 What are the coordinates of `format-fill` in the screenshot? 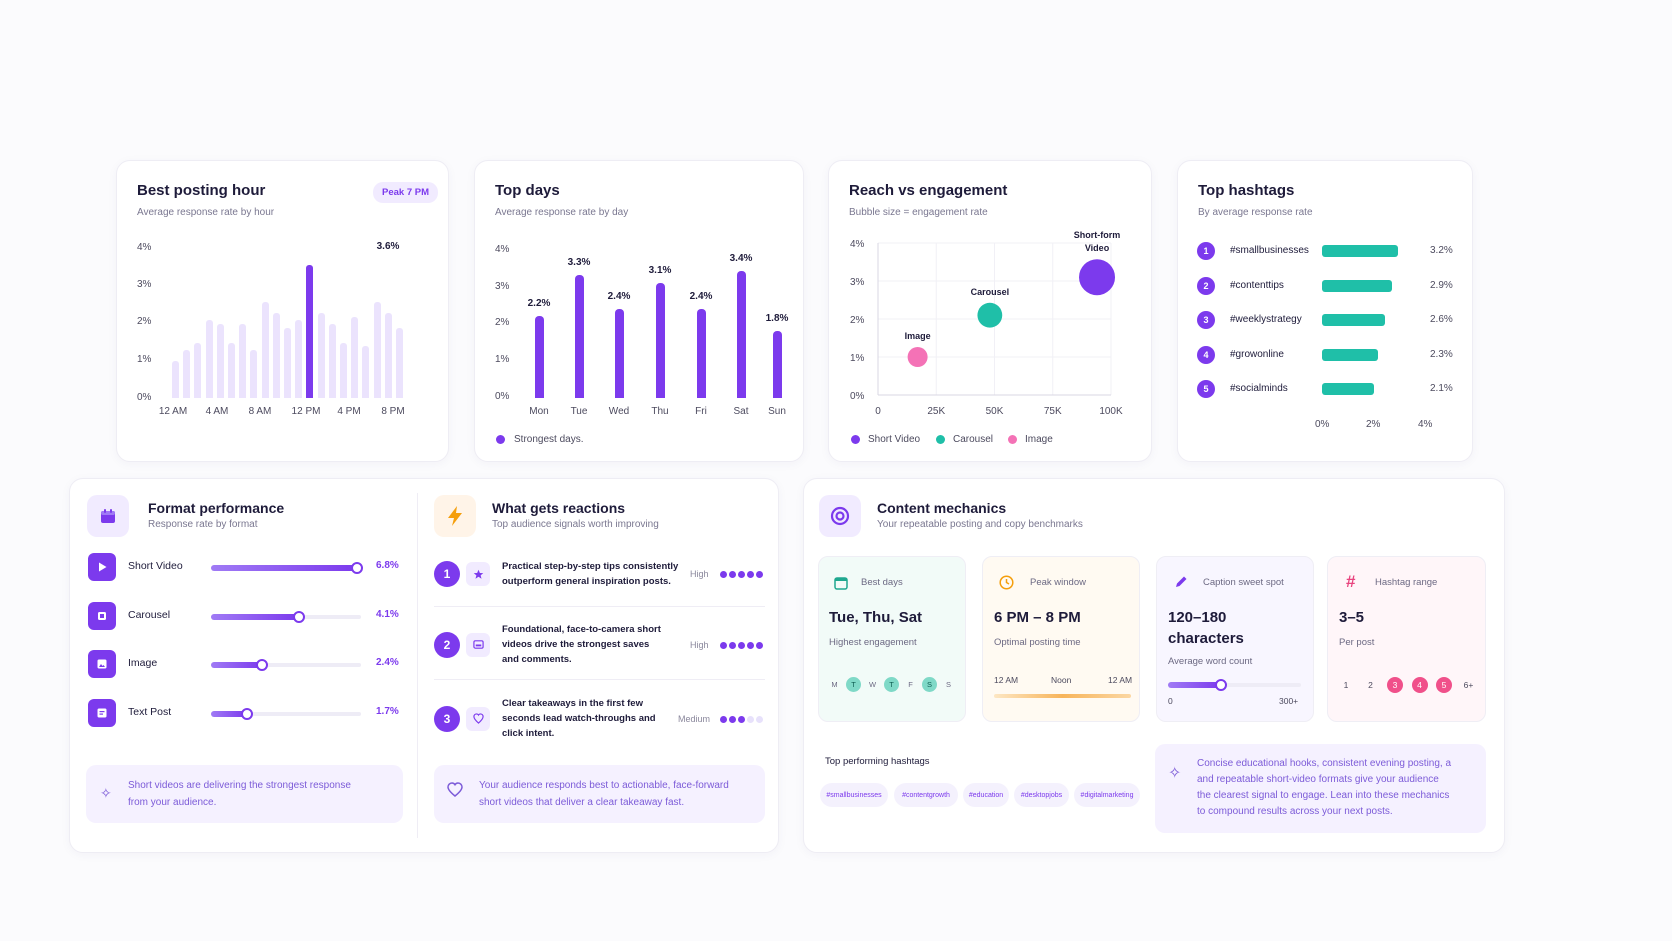 It's located at (229, 713).